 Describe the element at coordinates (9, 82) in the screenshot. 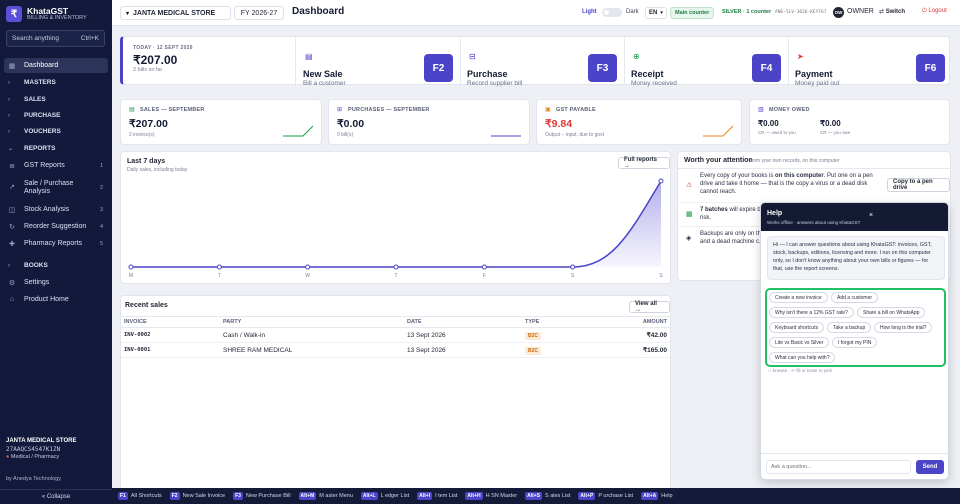

I see `chevron-right-icon: ›` at that location.